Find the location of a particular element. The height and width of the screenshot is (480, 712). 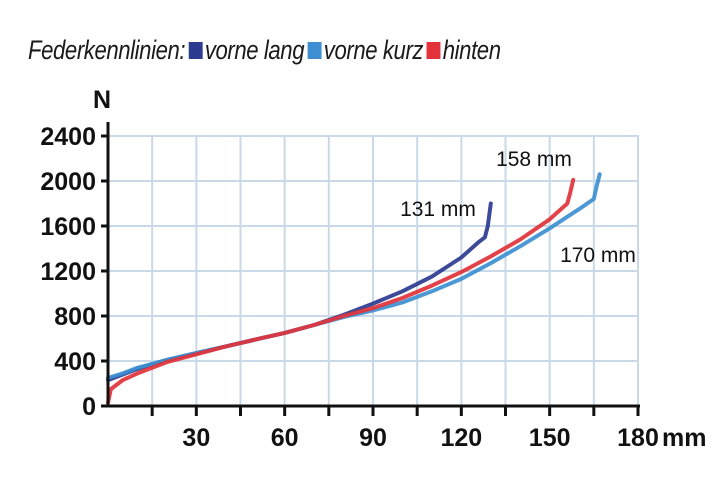

x-tick-label: 90 is located at coordinates (373, 438).